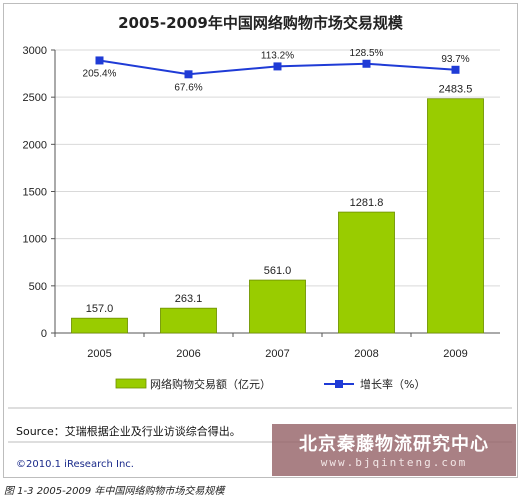  What do you see at coordinates (100, 309) in the screenshot?
I see `bar-value-label: 157.0` at bounding box center [100, 309].